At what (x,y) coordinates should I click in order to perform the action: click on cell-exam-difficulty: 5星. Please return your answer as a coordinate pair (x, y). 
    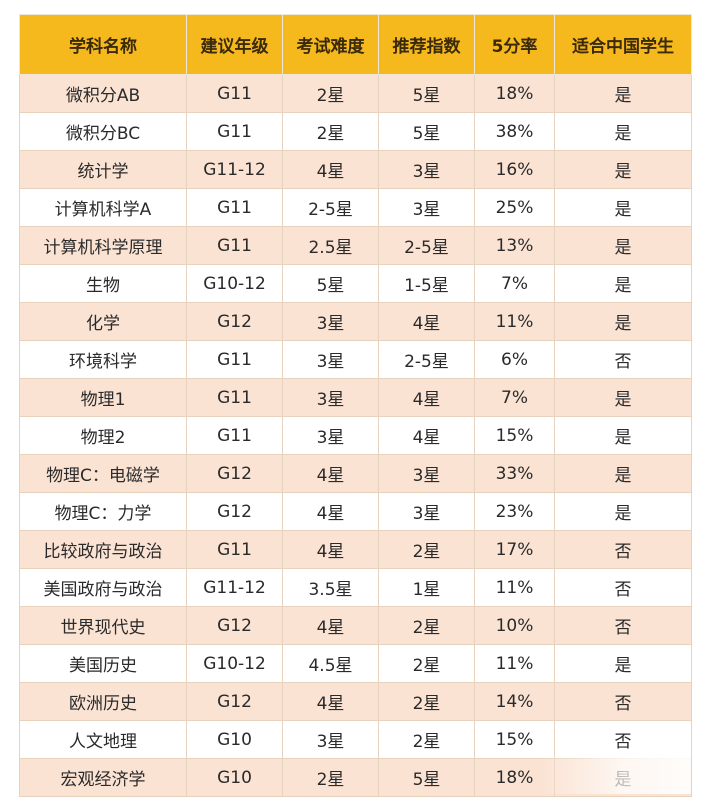
    Looking at the image, I should click on (330, 283).